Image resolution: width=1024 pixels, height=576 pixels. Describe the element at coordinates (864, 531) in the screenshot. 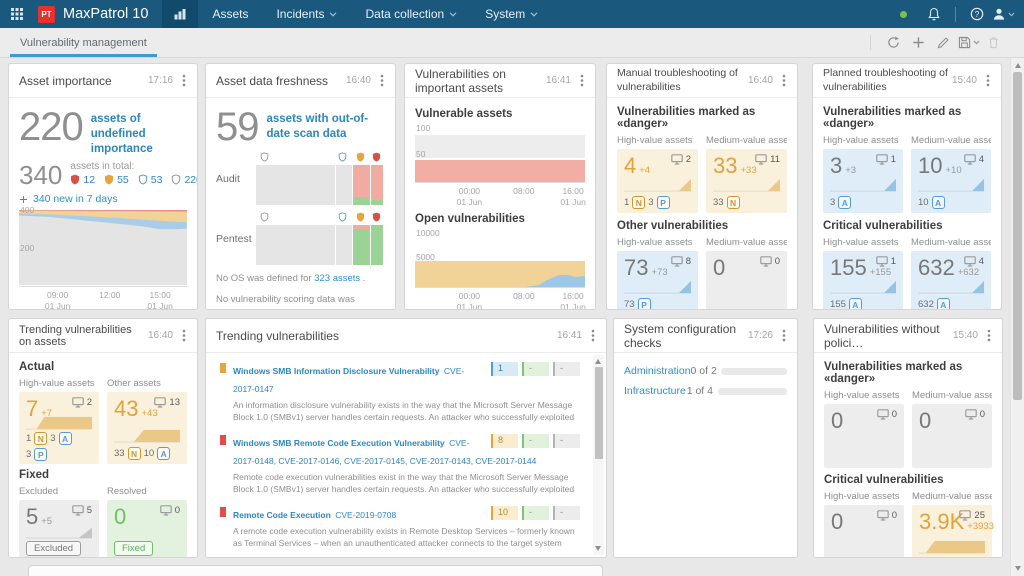

I see `stat-tile-critical-high: 0 0` at that location.